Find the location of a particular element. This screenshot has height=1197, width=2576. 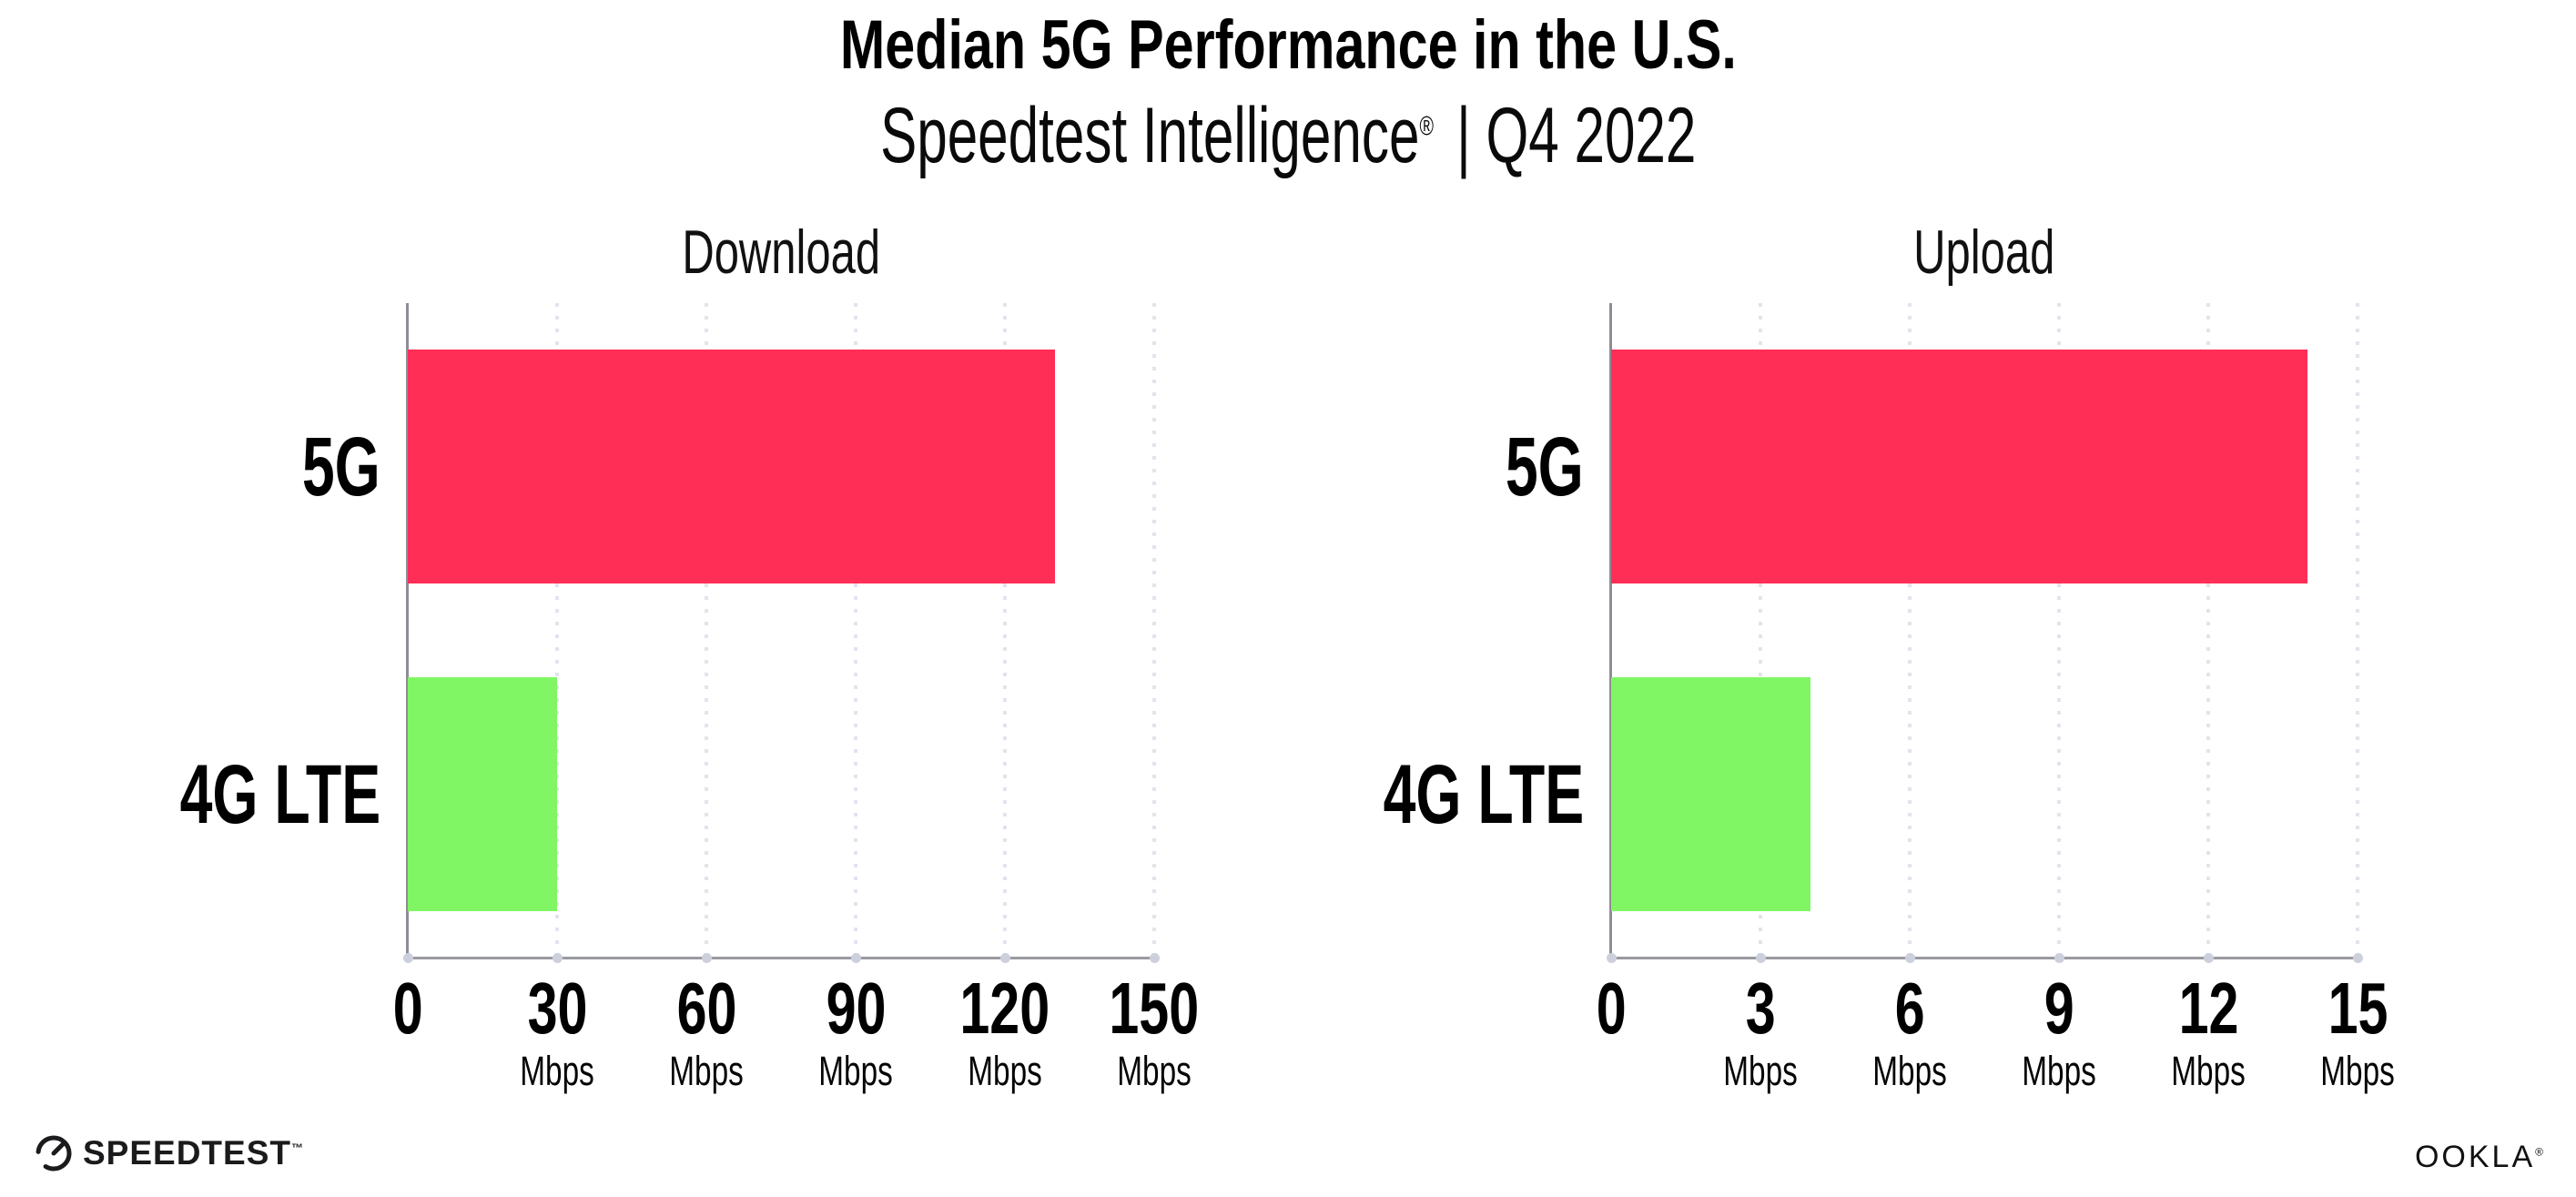

ookla-logo: OOKLA® is located at coordinates (2479, 1157).